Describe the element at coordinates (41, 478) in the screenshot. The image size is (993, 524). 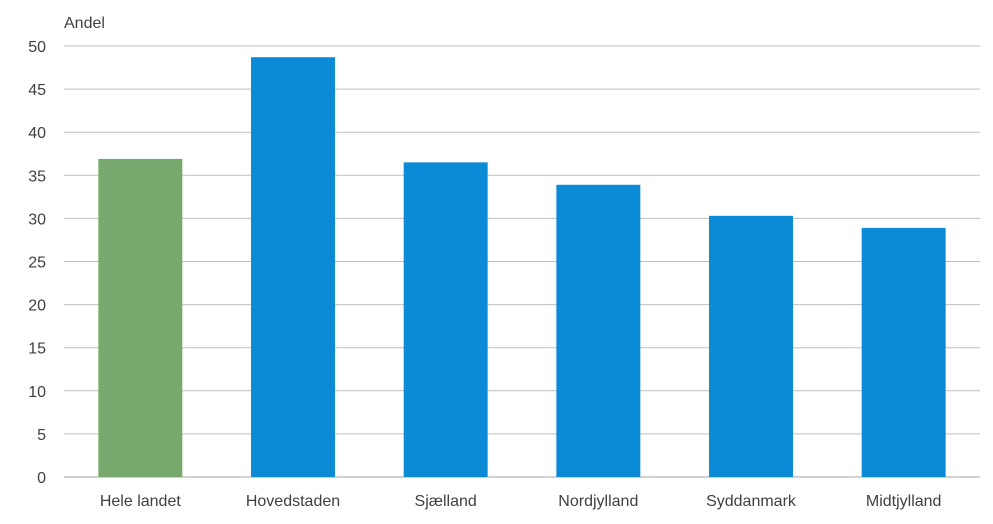
I see `y-tick-label: 0` at that location.